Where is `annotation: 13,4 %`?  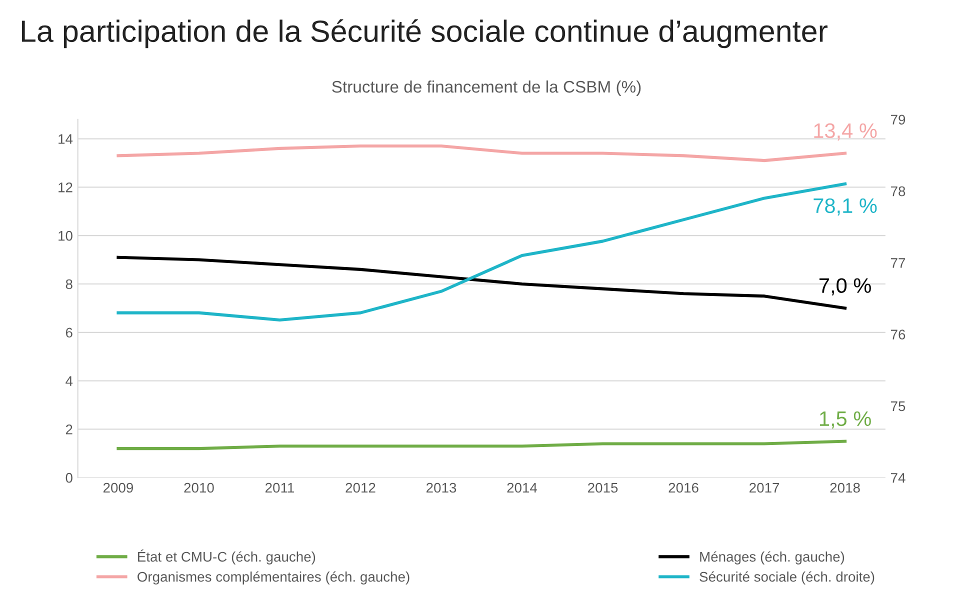
annotation: 13,4 % is located at coordinates (845, 132).